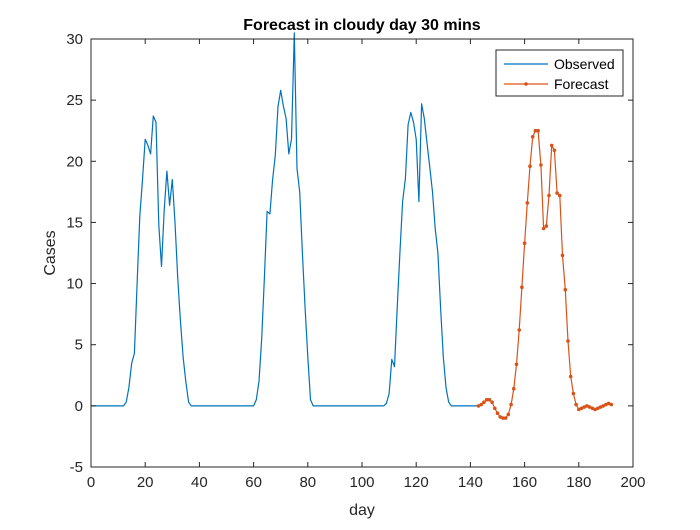 This screenshot has height=530, width=700. Describe the element at coordinates (416, 482) in the screenshot. I see `x-tick-label: 120` at that location.